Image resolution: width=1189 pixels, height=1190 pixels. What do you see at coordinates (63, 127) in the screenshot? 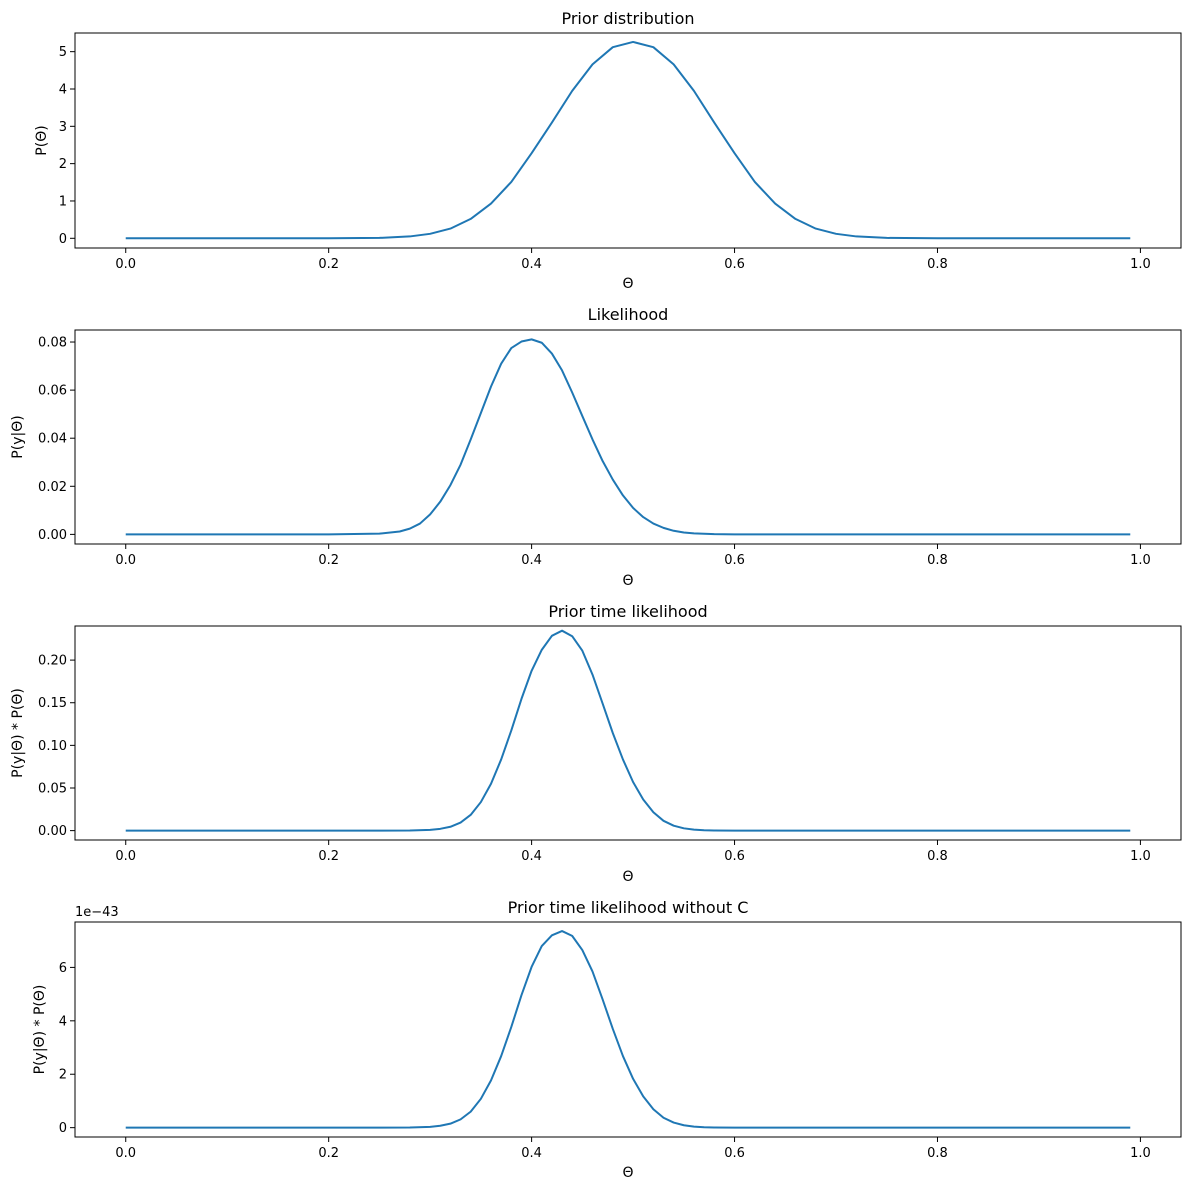
I see `y-tick-label: 3` at bounding box center [63, 127].